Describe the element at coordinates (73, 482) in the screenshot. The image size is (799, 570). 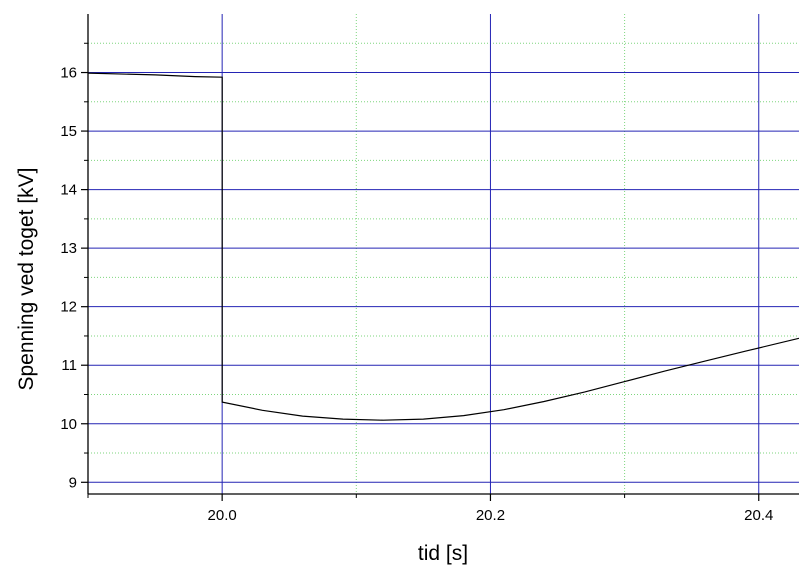
I see `y-tick-label: 9` at that location.